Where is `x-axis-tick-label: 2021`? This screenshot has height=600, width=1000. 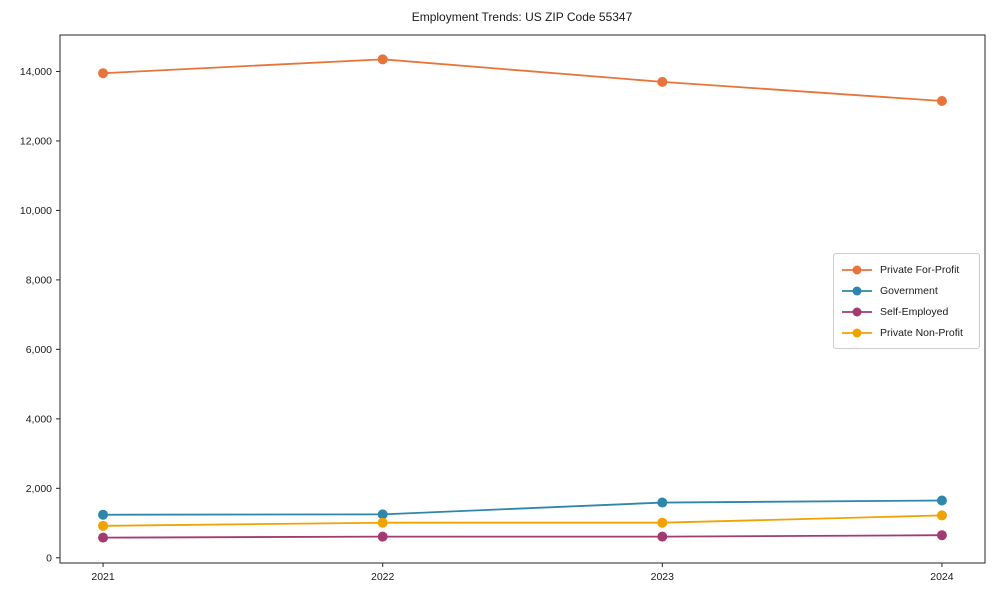
x-axis-tick-label: 2021 is located at coordinates (103, 577).